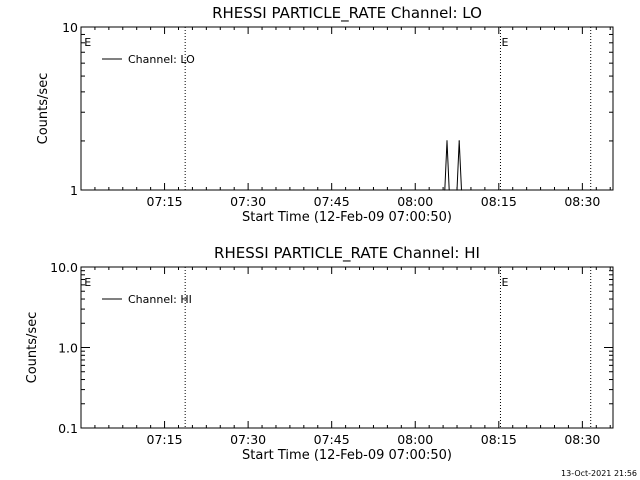  I want to click on generation-timestamp: 13-Oct-2021 21:56, so click(599, 473).